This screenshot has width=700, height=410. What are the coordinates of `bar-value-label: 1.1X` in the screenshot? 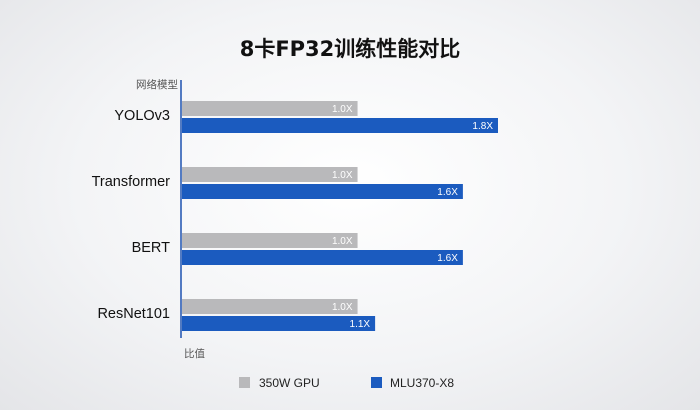 It's located at (360, 324).